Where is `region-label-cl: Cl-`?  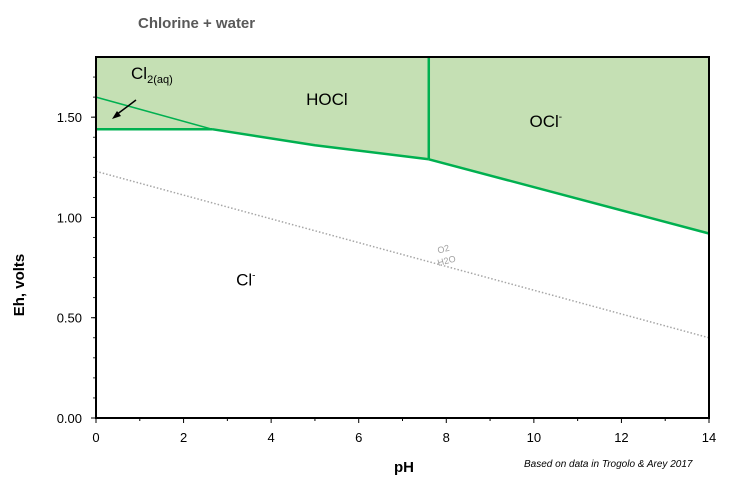 region-label-cl: Cl- is located at coordinates (245, 280).